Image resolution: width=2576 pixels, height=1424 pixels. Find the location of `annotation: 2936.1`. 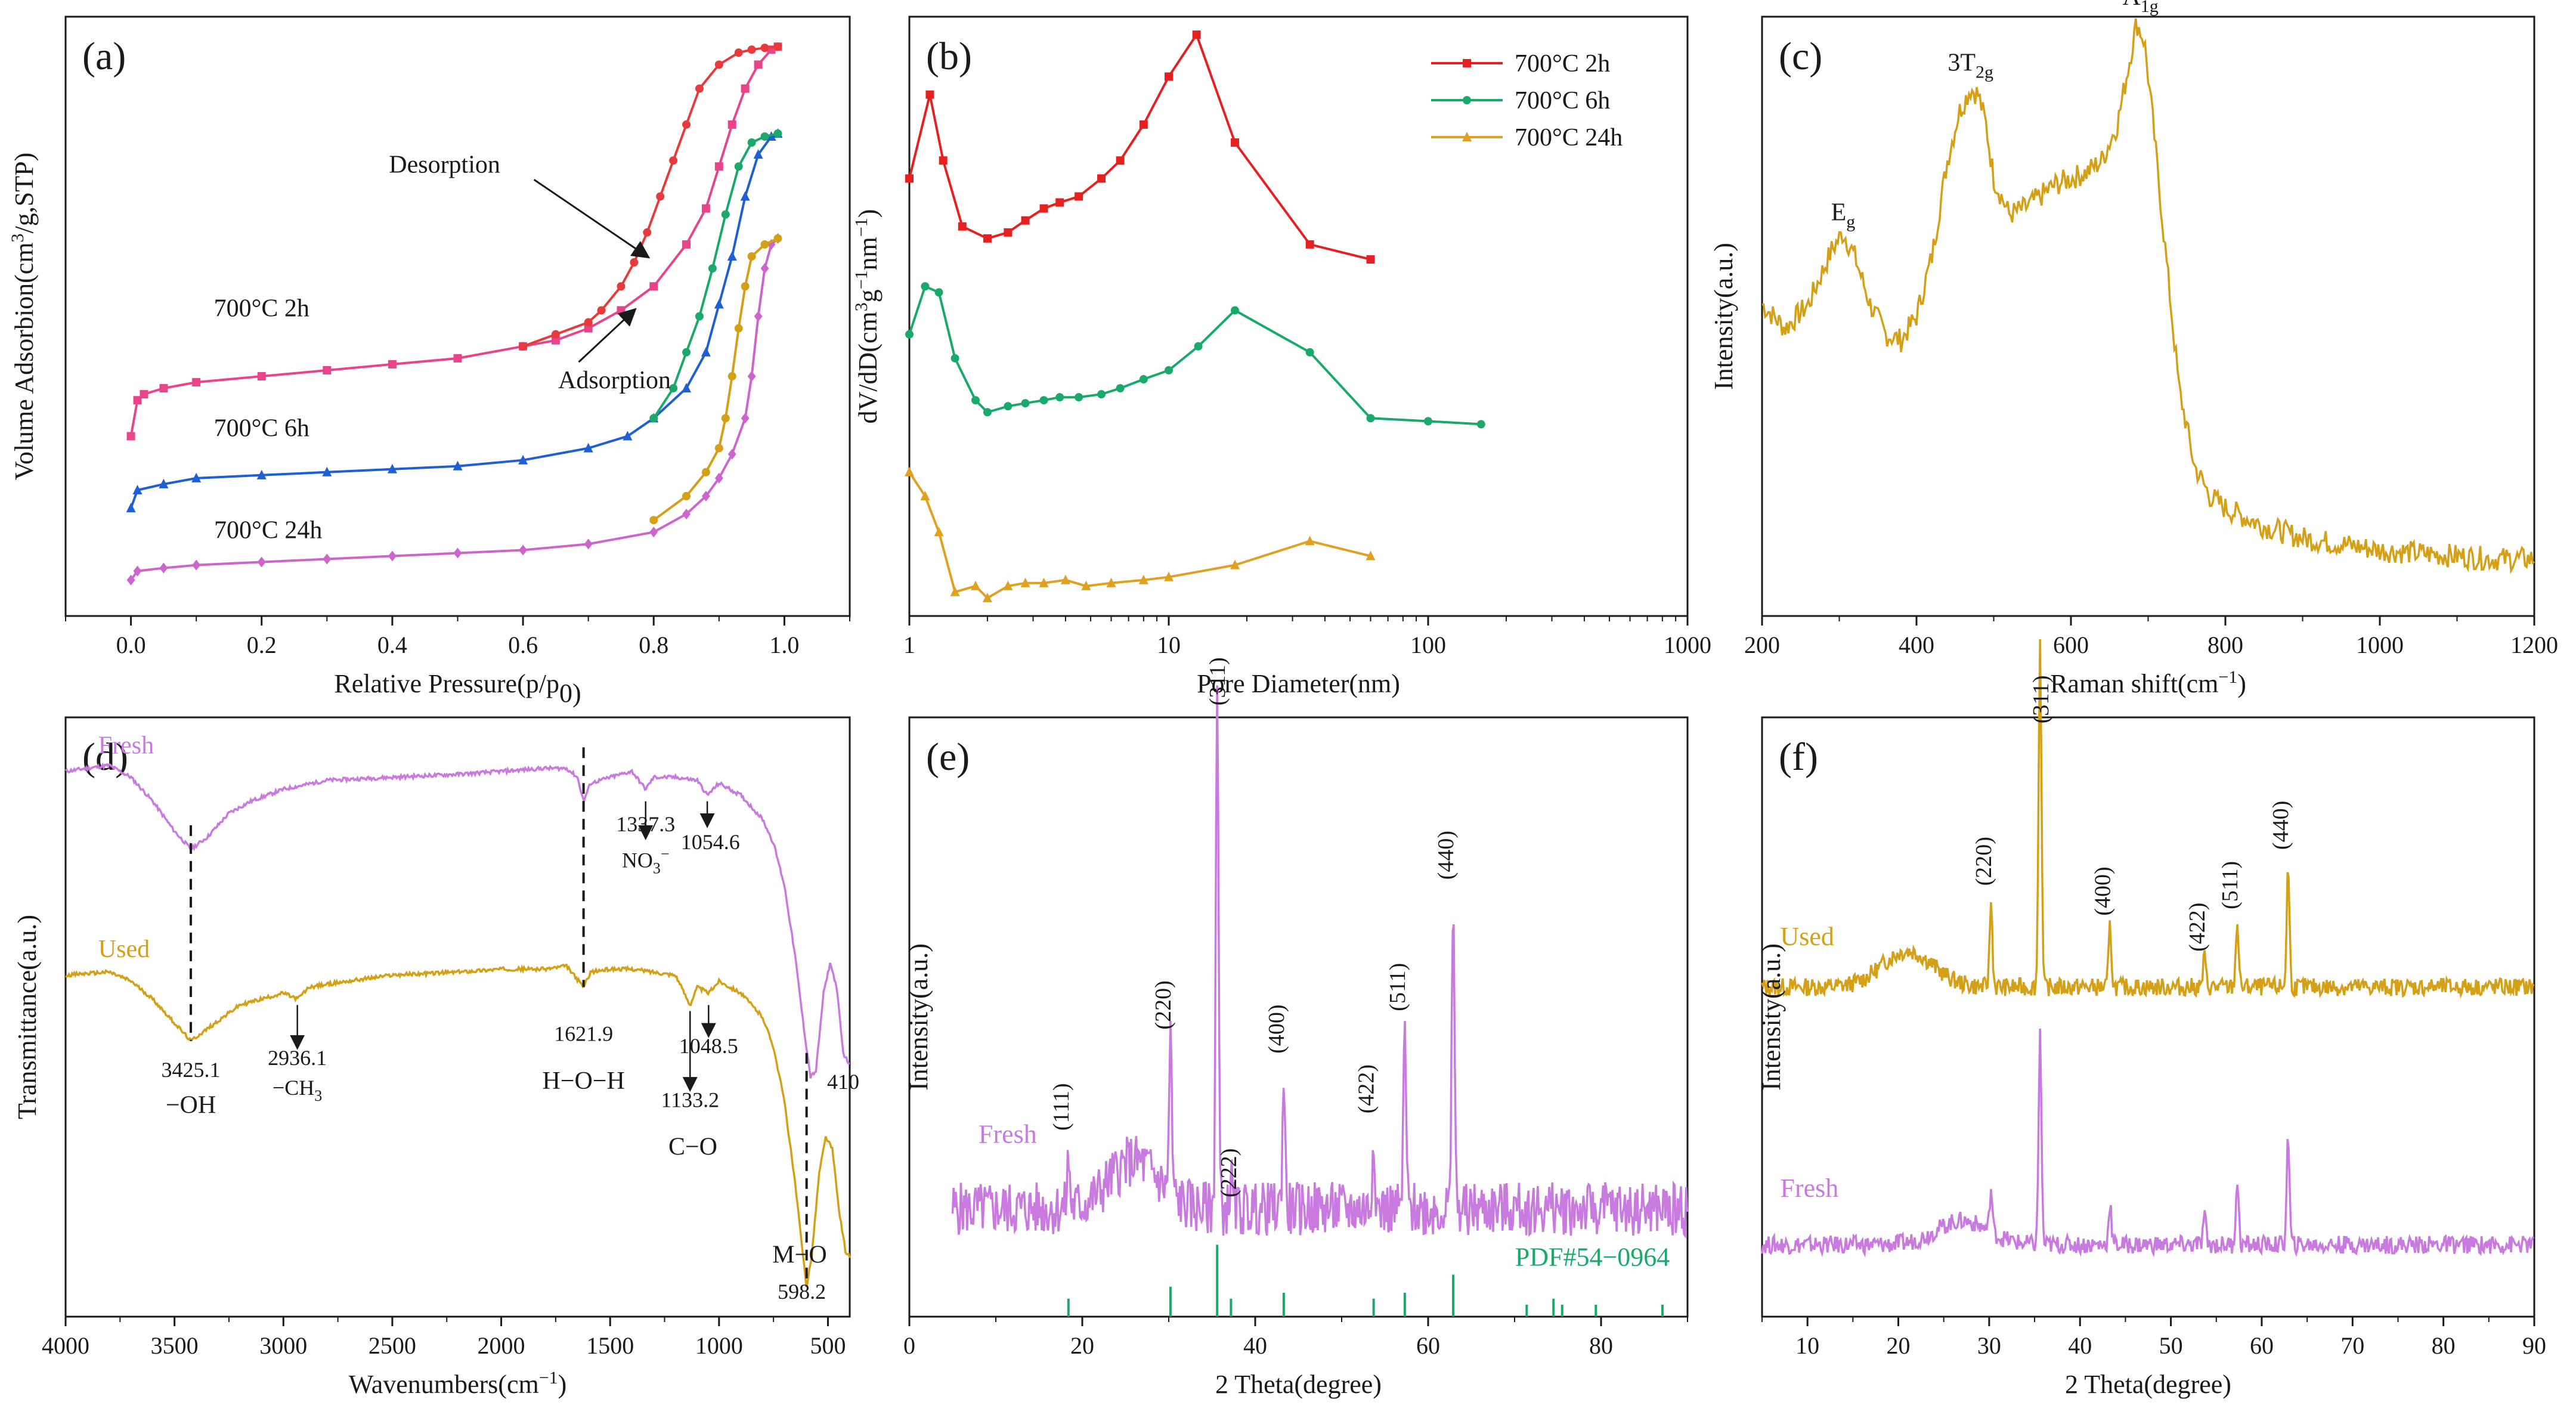

annotation: 2936.1 is located at coordinates (297, 1058).